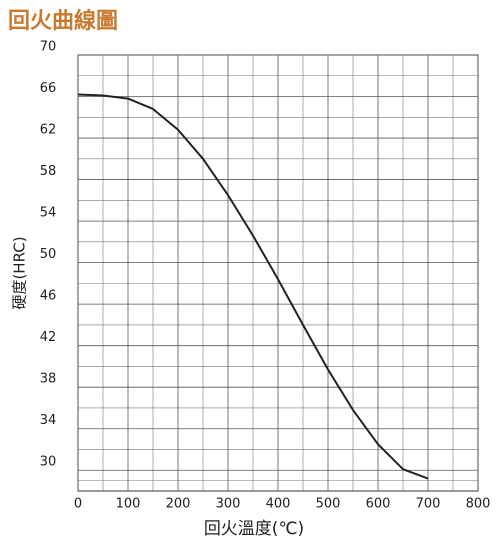 This screenshot has width=499, height=542. Describe the element at coordinates (254, 529) in the screenshot. I see `x-axis-label: 回火溫度(℃)` at that location.